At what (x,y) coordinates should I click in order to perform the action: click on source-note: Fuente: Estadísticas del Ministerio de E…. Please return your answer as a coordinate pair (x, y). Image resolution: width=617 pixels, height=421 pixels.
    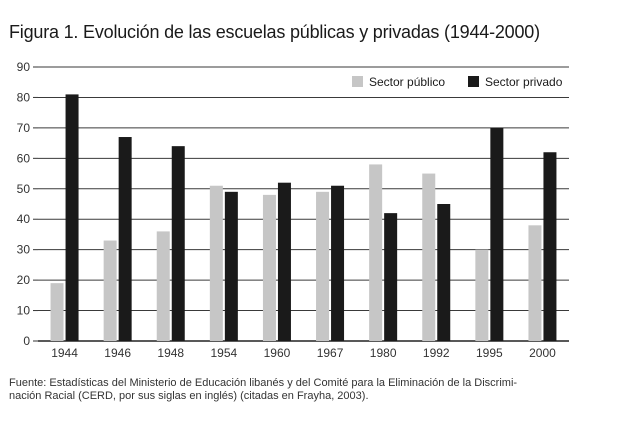
    Looking at the image, I should click on (307, 390).